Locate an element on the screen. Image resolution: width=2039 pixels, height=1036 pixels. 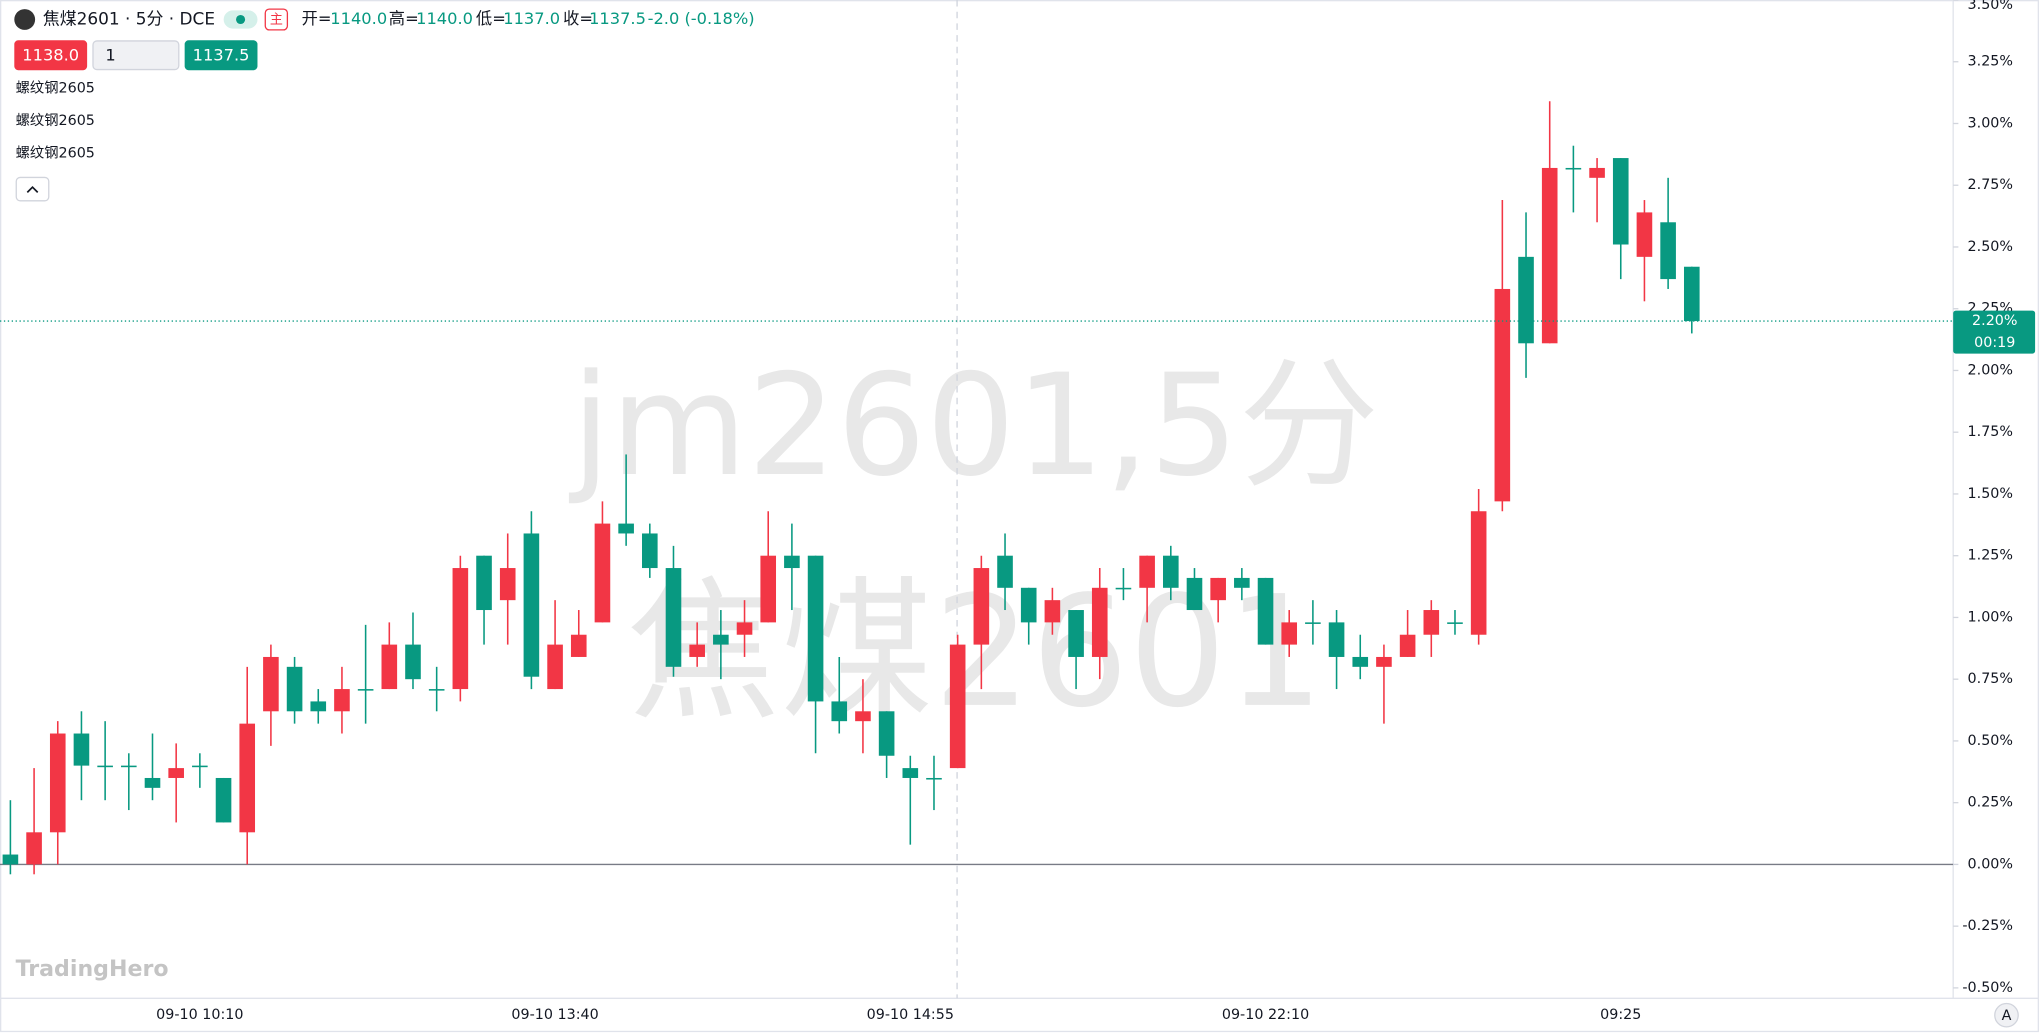
y-tick-label: 3.50% is located at coordinates (1990, 6).